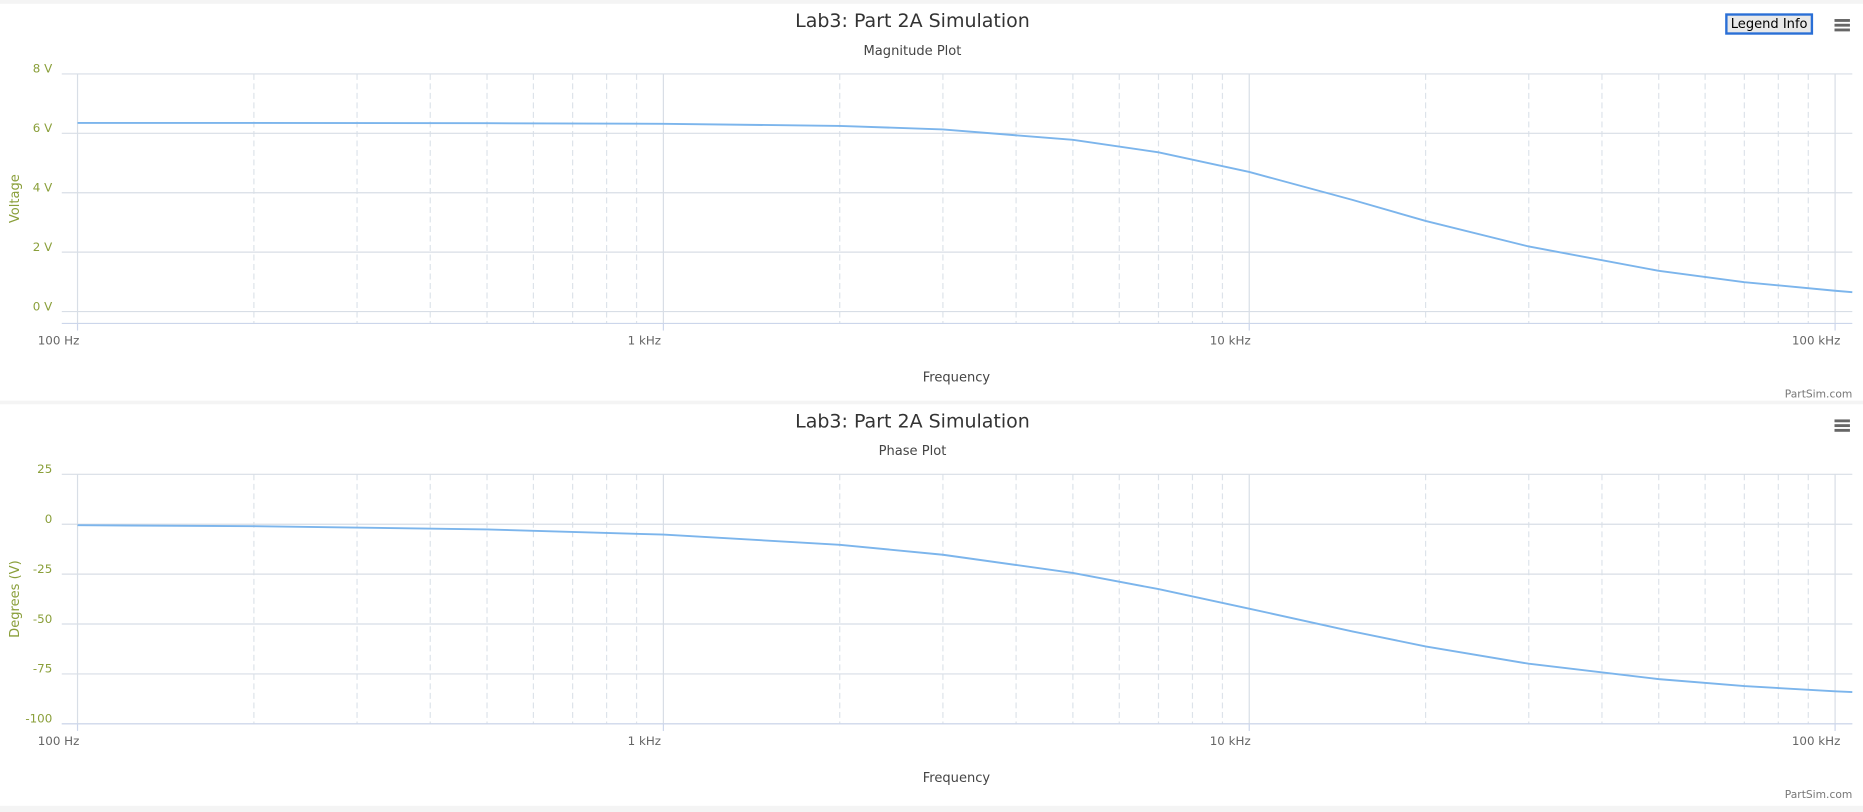 This screenshot has height=812, width=1863. What do you see at coordinates (42, 569) in the screenshot?
I see `y-tick-label: -25` at bounding box center [42, 569].